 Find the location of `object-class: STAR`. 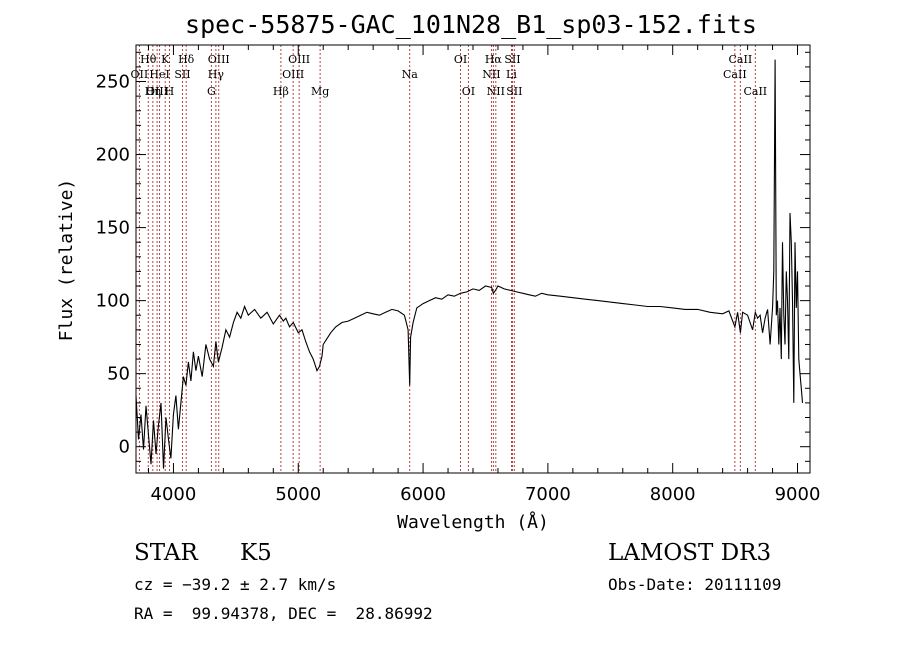

object-class: STAR is located at coordinates (166, 553).